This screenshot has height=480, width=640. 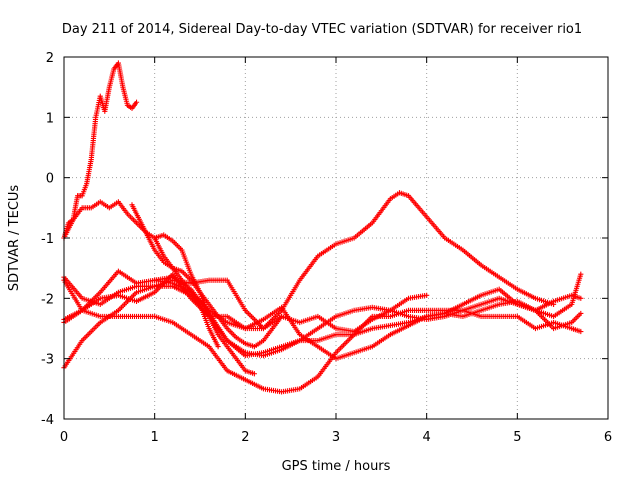 What do you see at coordinates (14, 238) in the screenshot?
I see `y-axis-label: SDTVAR / TECUs` at bounding box center [14, 238].